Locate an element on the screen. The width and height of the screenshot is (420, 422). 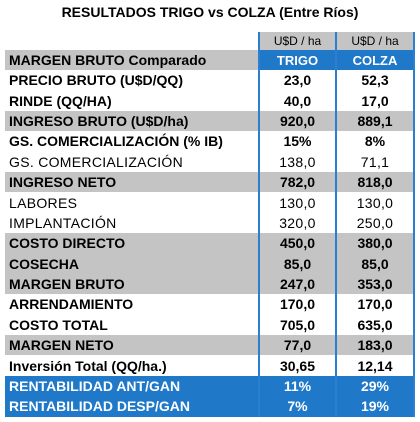
trigo-value: 130,0 is located at coordinates (297, 202).